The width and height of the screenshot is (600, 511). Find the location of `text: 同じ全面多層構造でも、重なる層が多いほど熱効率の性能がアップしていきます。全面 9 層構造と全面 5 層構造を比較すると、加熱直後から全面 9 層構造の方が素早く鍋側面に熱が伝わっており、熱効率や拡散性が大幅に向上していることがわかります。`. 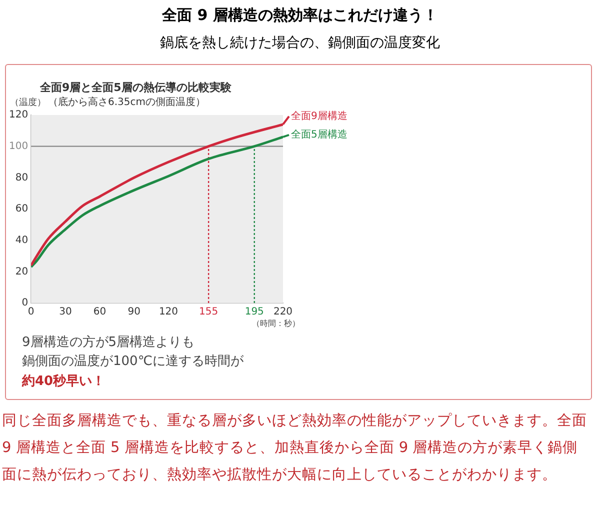

text: 同じ全面多層構造でも、重なる層が多いほど熱効率の性能がアップしていきます。全面 9 層構造と全面 5 層構造を比較すると、加熱直後から全面 9 層構造の方が素早く鍋側面に熱が伝わっており、熱効率や拡散性が大幅に向上していることがわかります。 is located at coordinates (295, 448).